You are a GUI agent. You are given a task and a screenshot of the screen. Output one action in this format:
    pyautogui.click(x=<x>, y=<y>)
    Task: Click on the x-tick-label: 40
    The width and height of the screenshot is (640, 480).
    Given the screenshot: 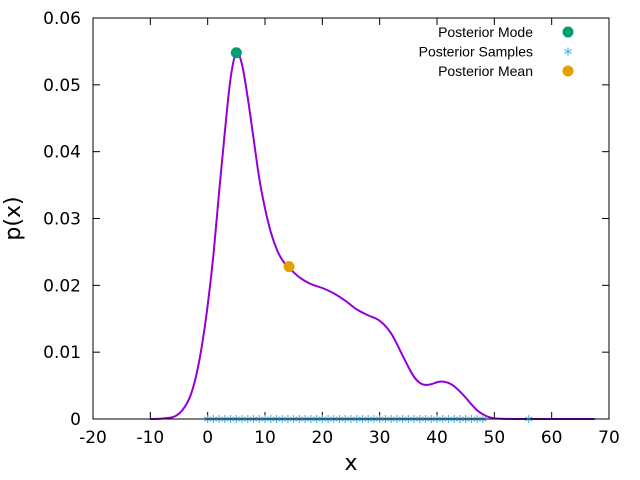 What is the action you would take?
    pyautogui.click(x=437, y=438)
    